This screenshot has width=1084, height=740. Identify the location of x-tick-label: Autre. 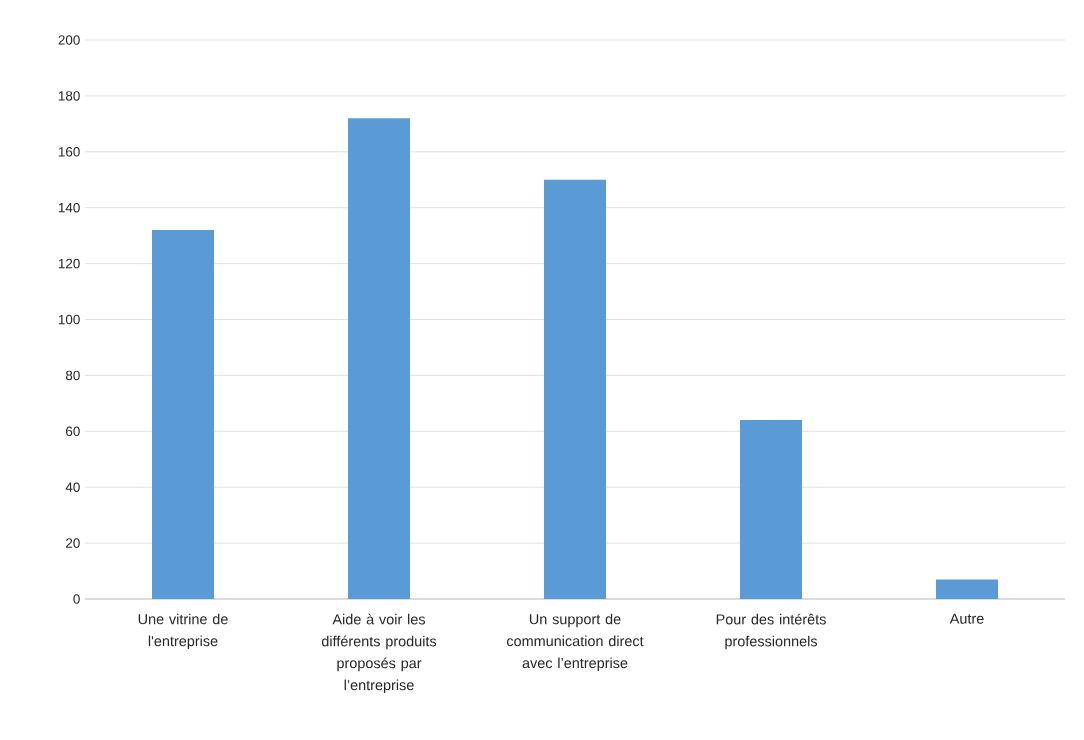
(966, 618).